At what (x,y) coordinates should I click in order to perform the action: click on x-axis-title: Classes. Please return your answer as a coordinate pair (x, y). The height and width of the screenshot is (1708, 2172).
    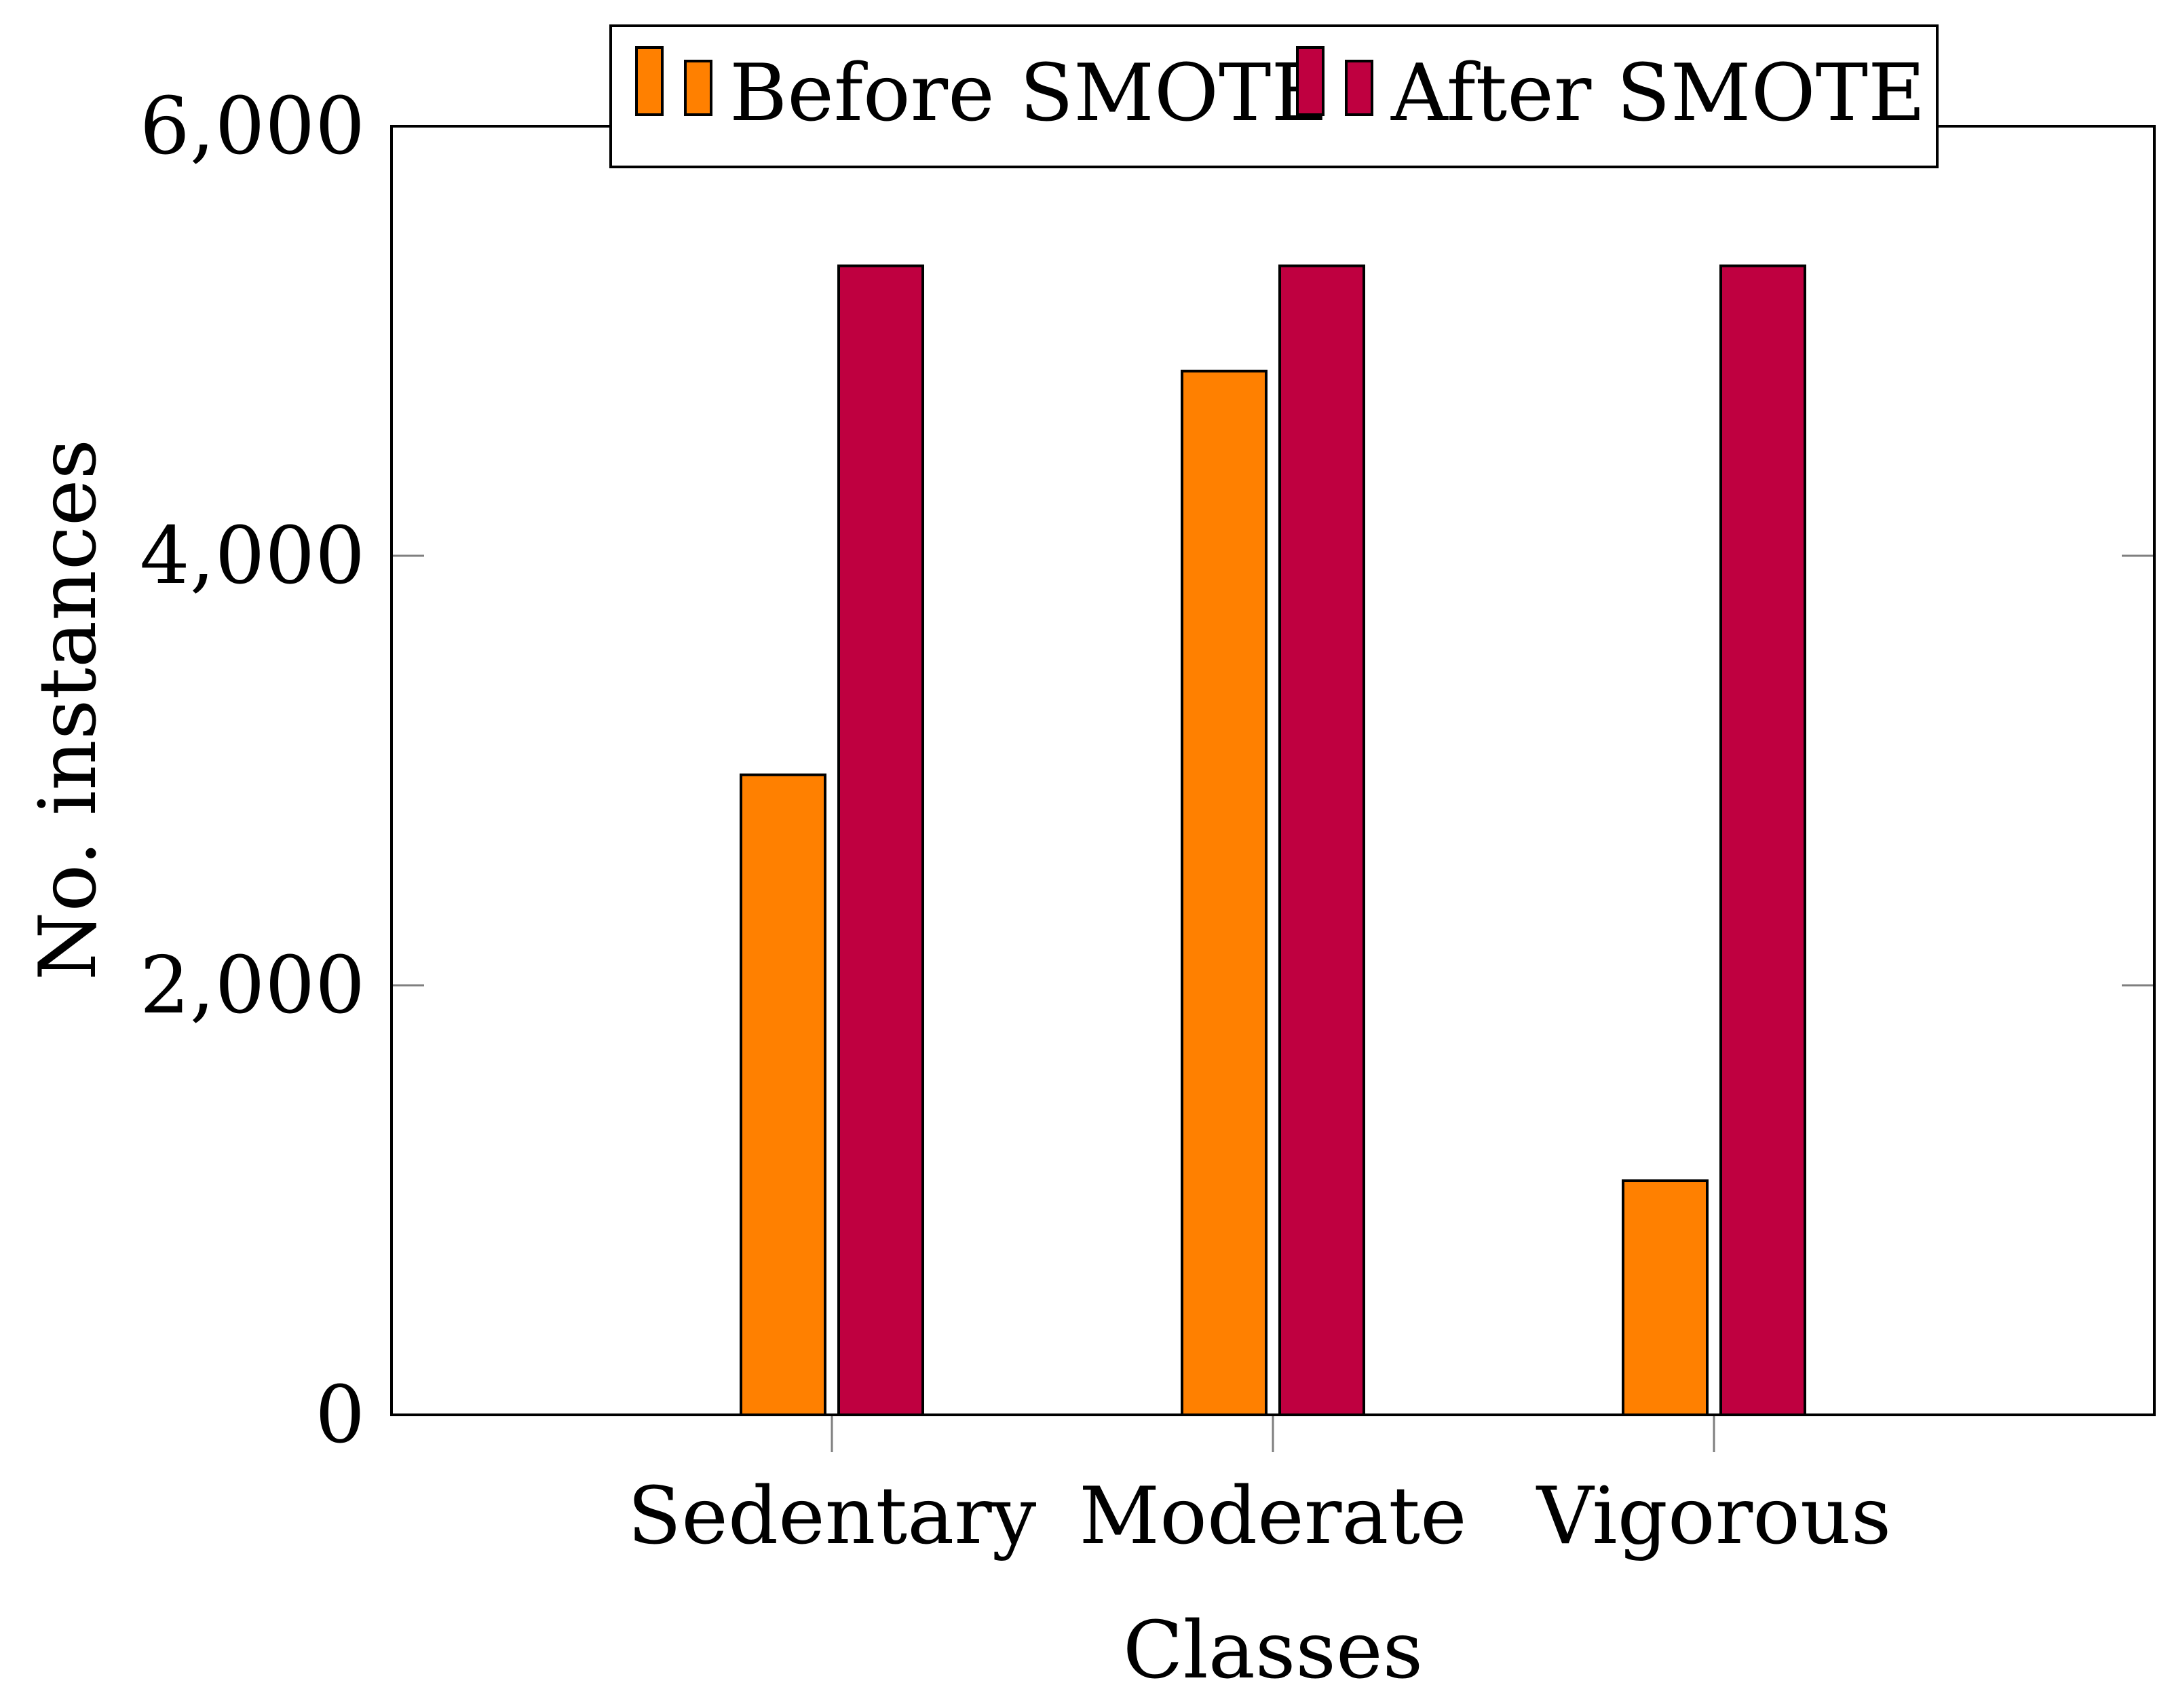
    Looking at the image, I should click on (1273, 1650).